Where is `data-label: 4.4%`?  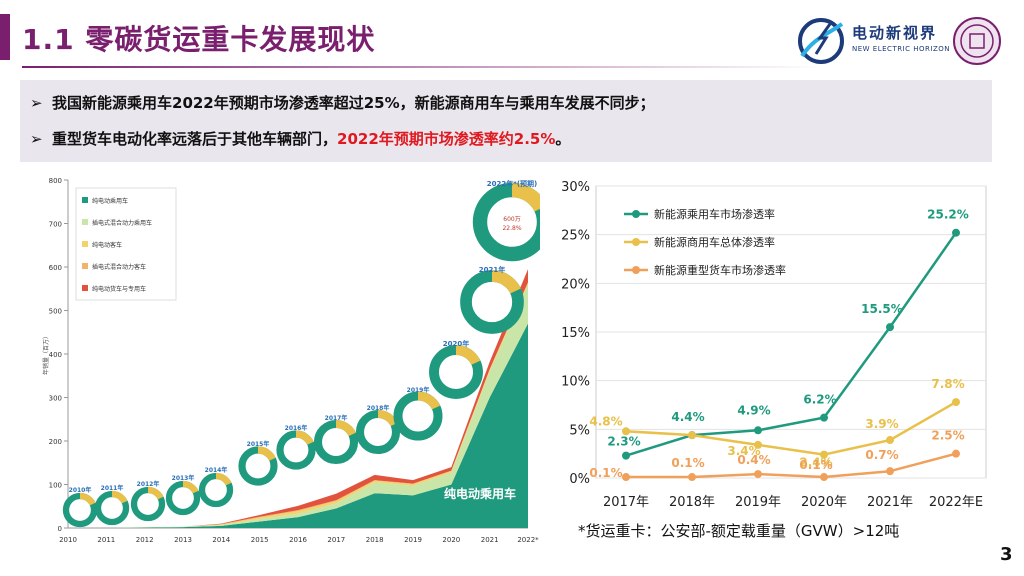
data-label: 4.4% is located at coordinates (687, 417).